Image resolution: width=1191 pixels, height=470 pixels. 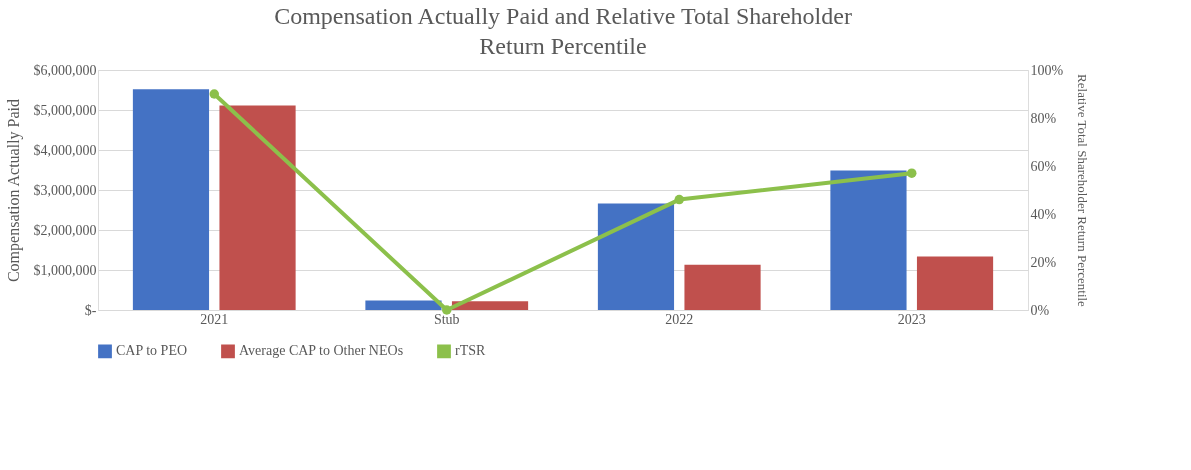 I want to click on y-tick-label: $5,000,000, so click(x=65, y=110).